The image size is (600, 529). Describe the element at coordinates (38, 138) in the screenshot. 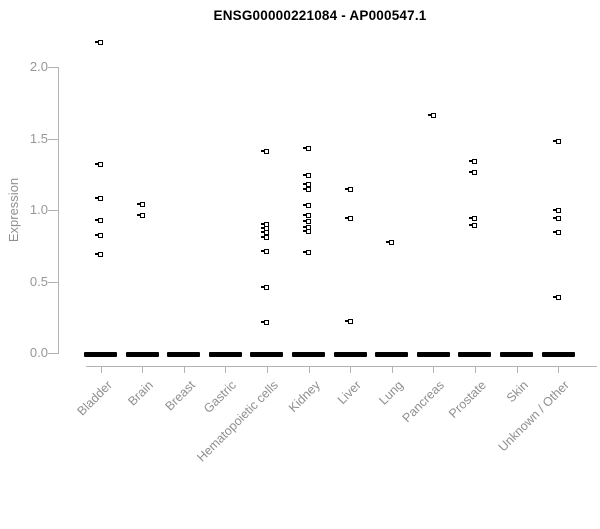

I see `y-tick-label: 1.5` at that location.